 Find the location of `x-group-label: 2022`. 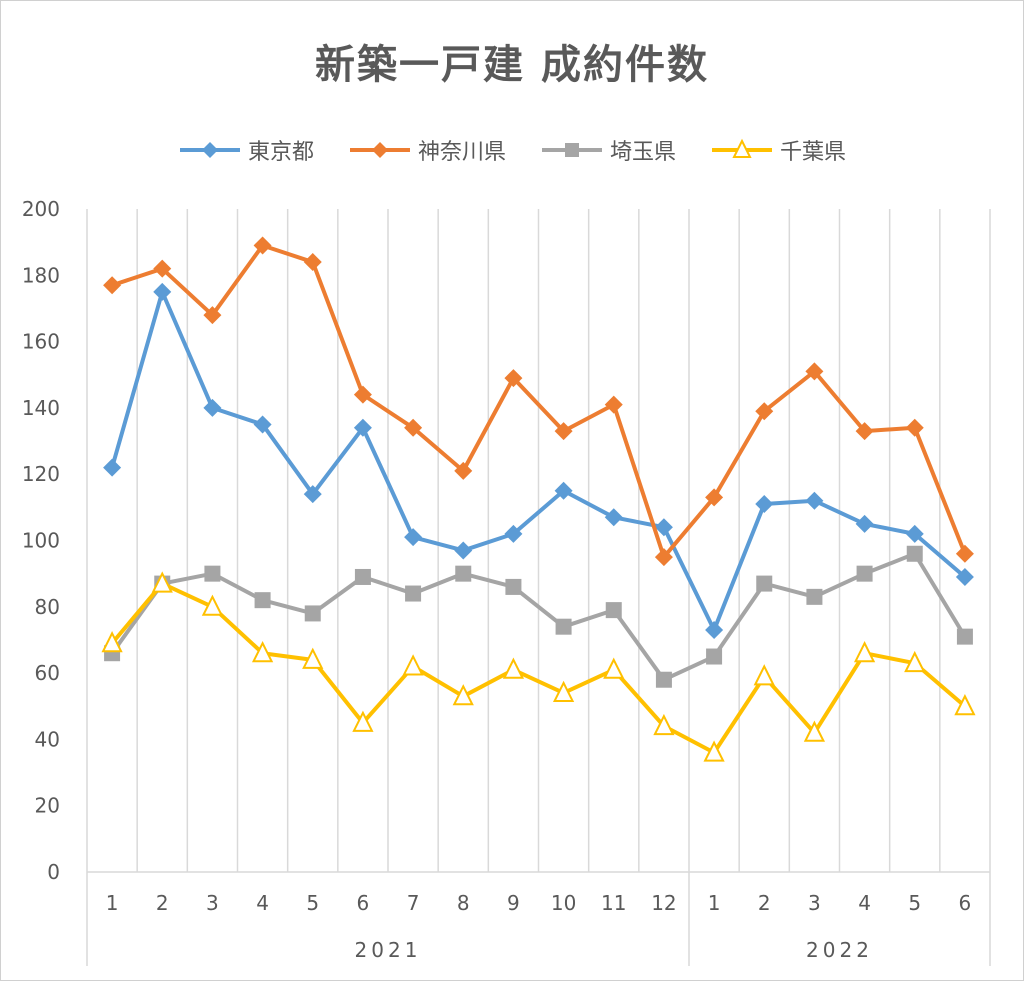

x-group-label: 2022 is located at coordinates (839, 950).